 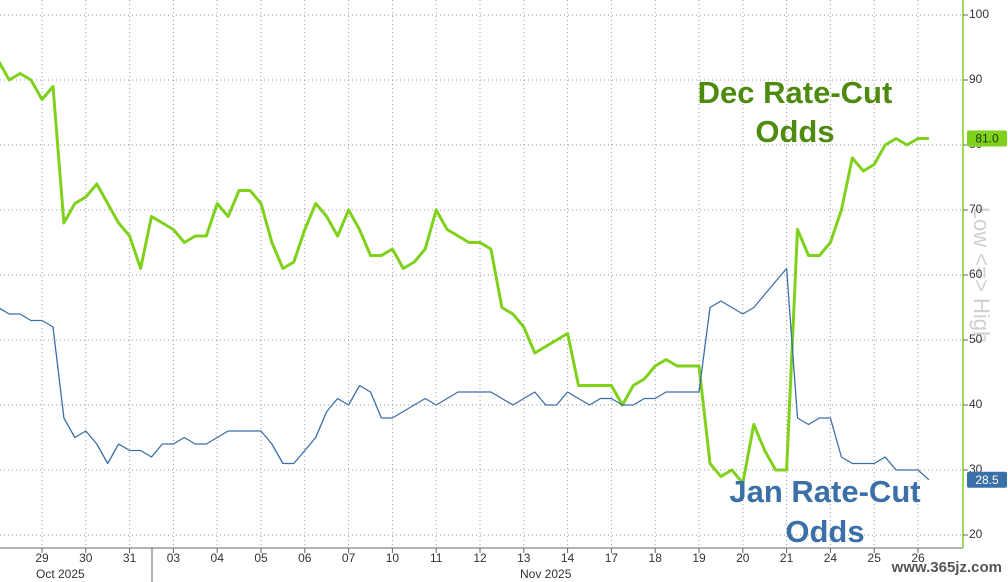 I want to click on x-tick-label: 20, so click(x=743, y=558).